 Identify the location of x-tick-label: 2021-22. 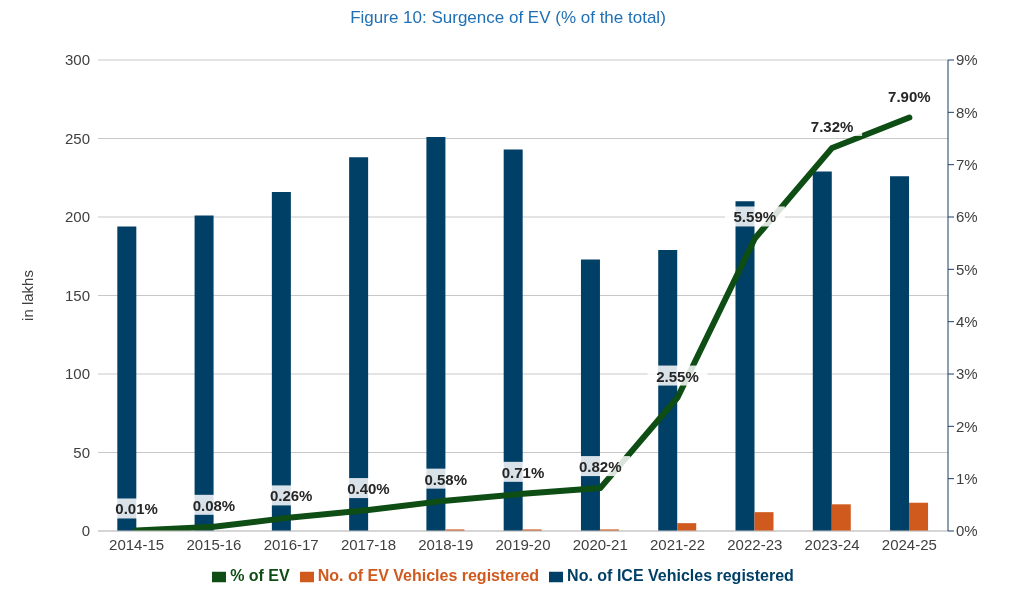
(678, 544).